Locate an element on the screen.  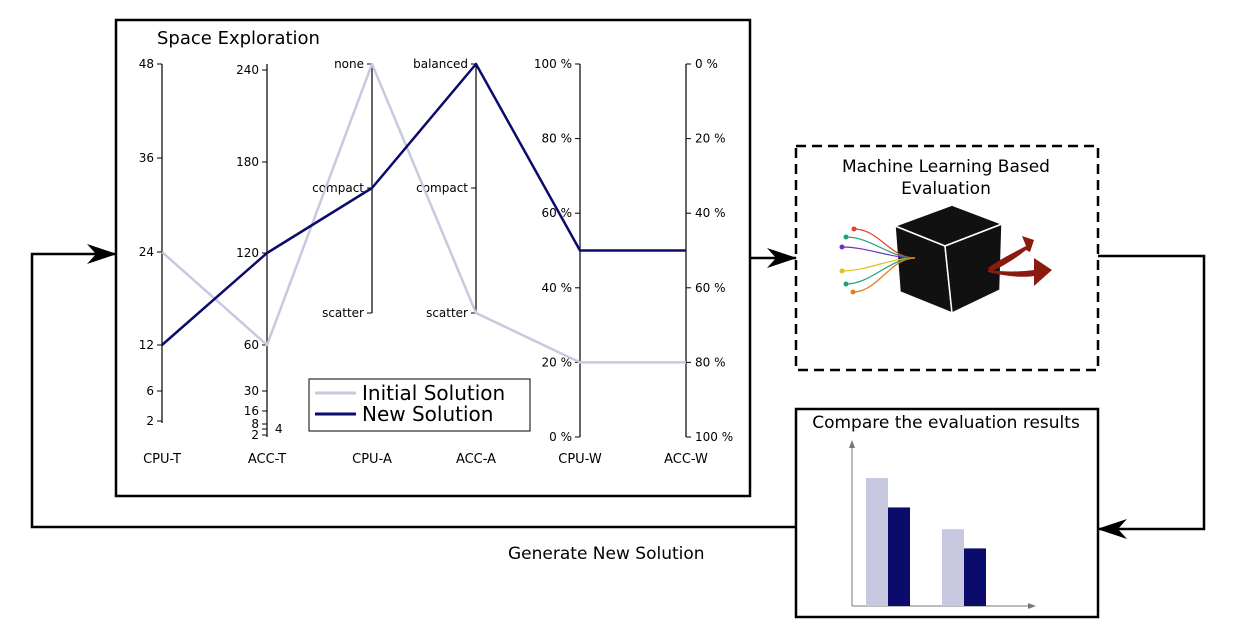
tick-label: 16 is located at coordinates (251, 411).